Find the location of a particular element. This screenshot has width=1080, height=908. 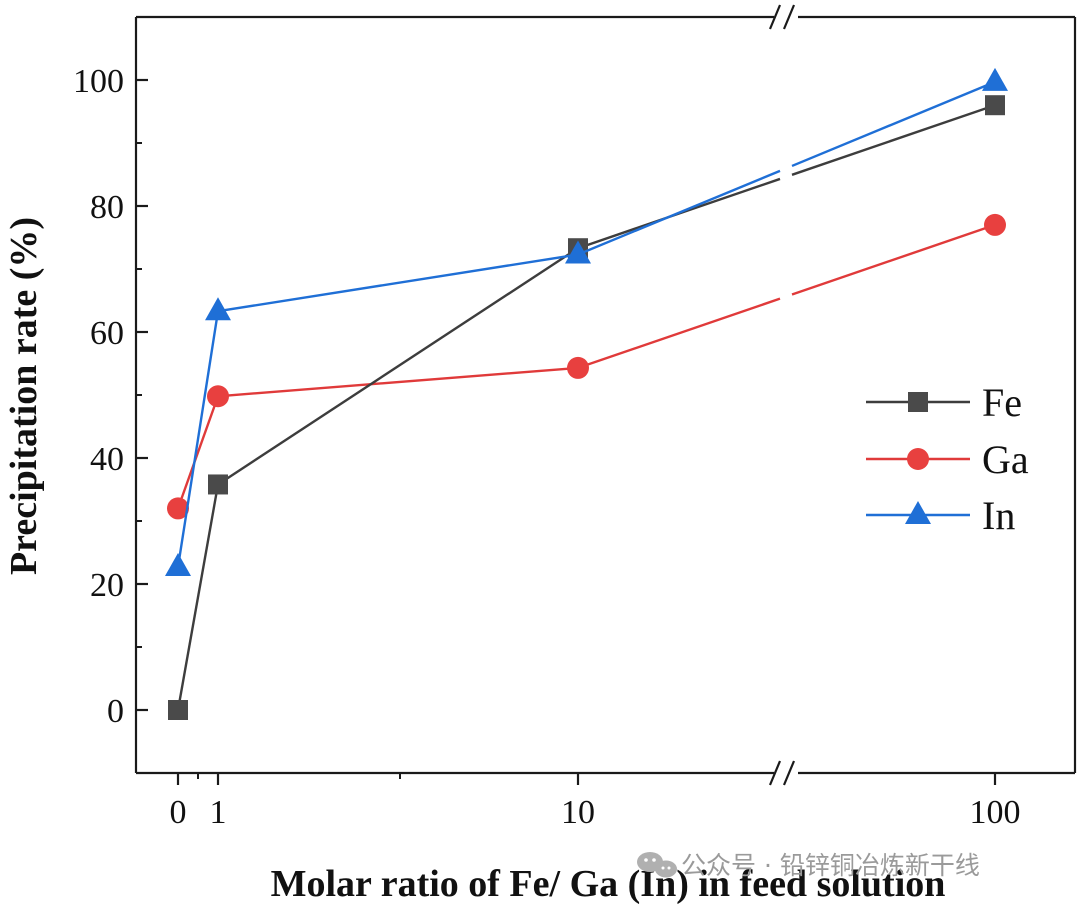

y-tick-label: 40 is located at coordinates (107, 459).